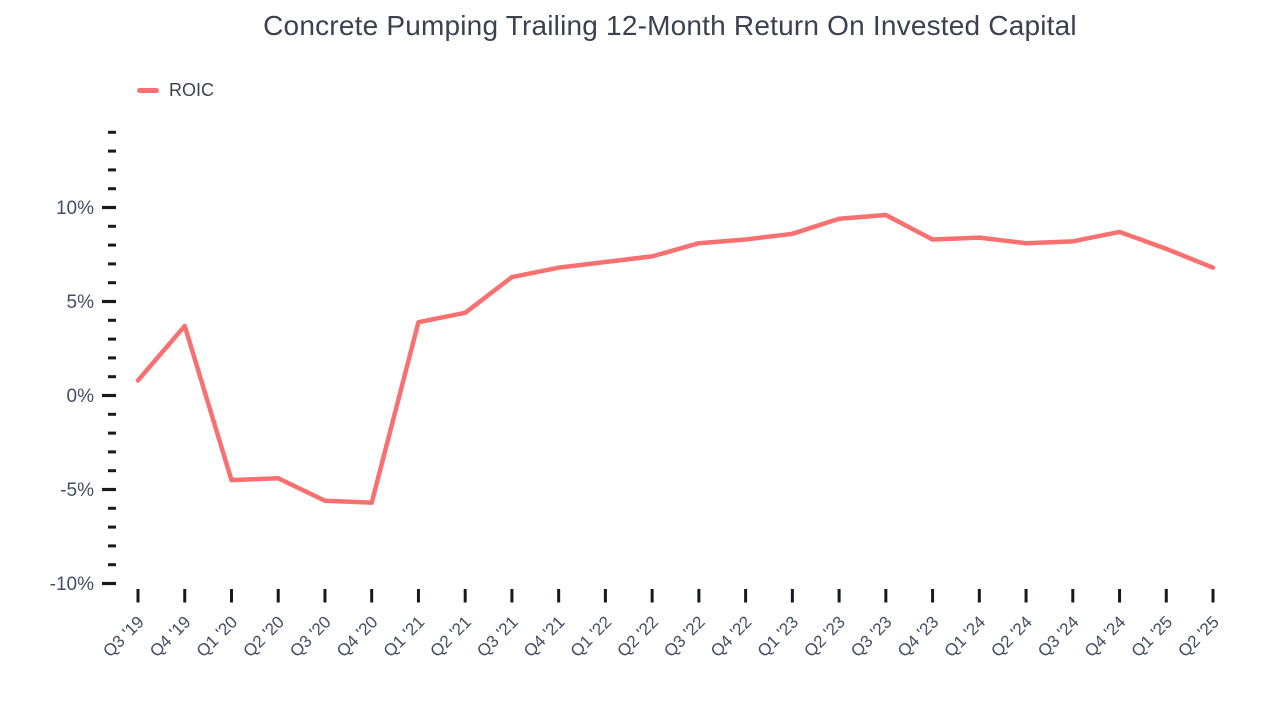 The width and height of the screenshot is (1280, 720). I want to click on x-tick-label: Q3 '22, so click(684, 636).